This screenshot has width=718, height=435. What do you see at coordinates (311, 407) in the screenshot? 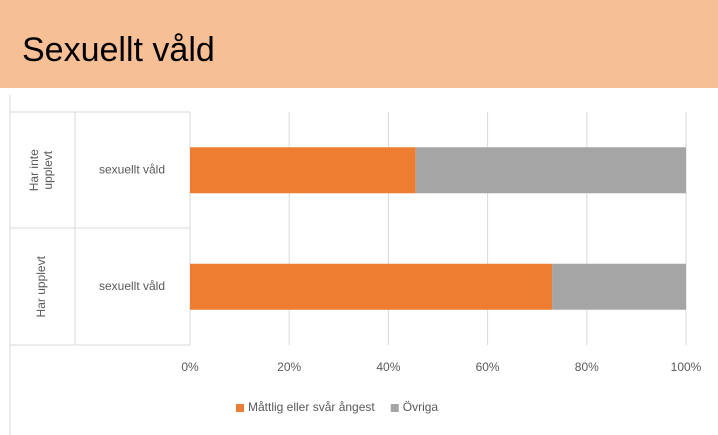
I see `legend-label: Måttlig eller svår ångest` at bounding box center [311, 407].